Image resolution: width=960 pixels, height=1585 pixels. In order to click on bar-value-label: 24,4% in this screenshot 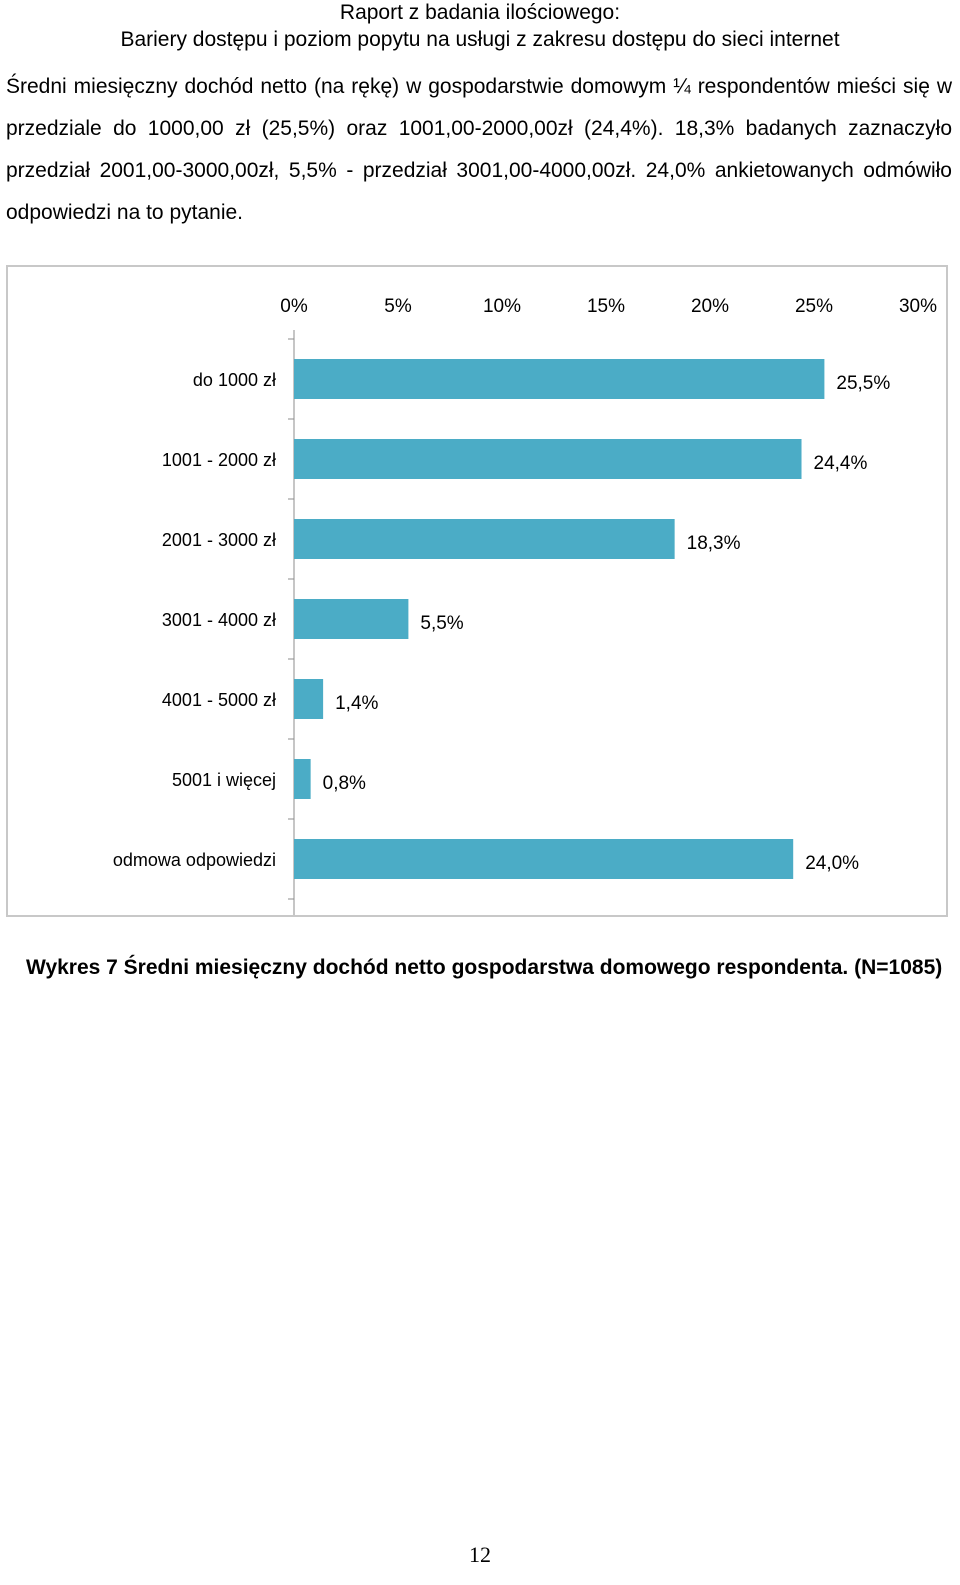, I will do `click(841, 463)`.